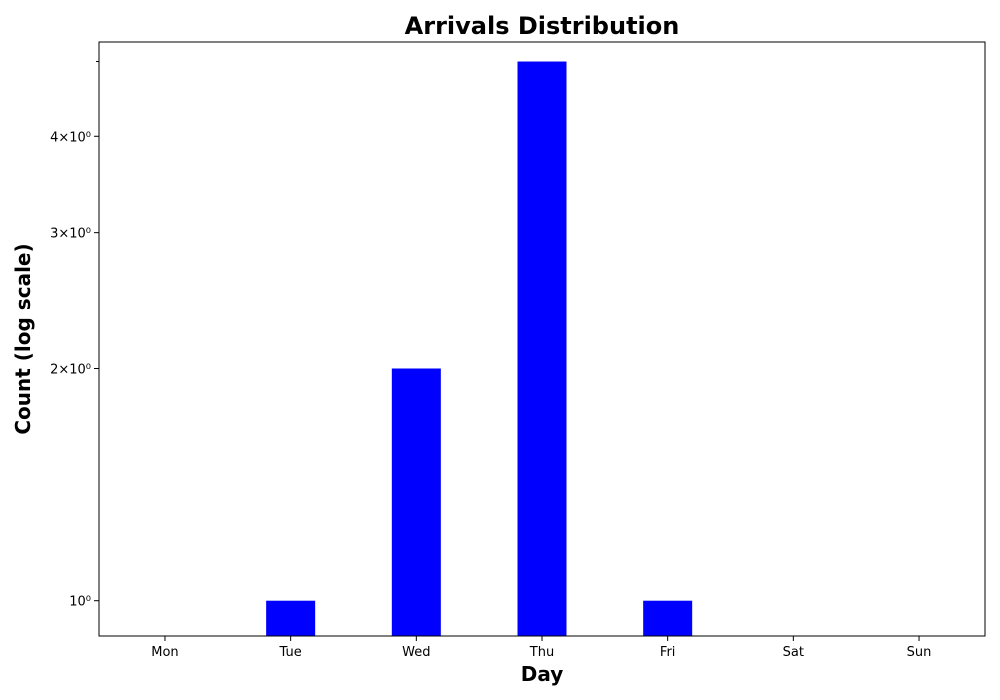 The width and height of the screenshot is (1000, 700). Describe the element at coordinates (23, 338) in the screenshot. I see `y-axis-label: Count (log scale)` at that location.